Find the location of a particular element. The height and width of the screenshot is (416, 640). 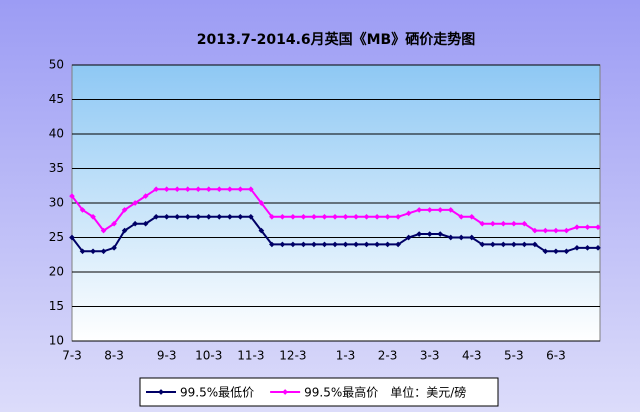

x-tick-label: 4-3 is located at coordinates (472, 356).